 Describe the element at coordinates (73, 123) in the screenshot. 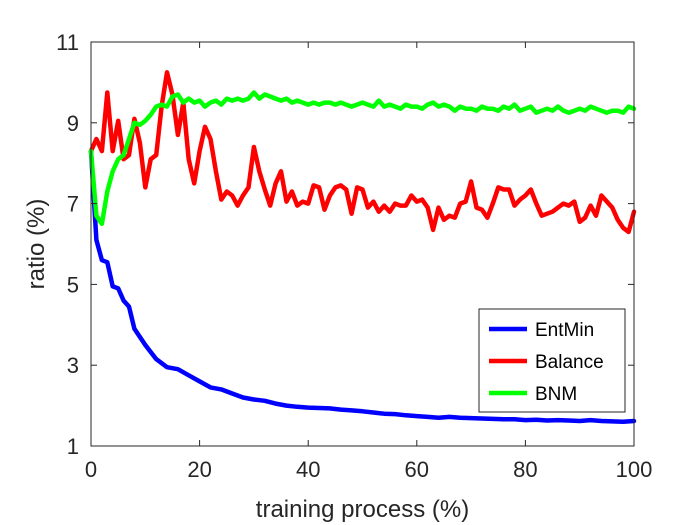

I see `y-tick-label: 9` at that location.